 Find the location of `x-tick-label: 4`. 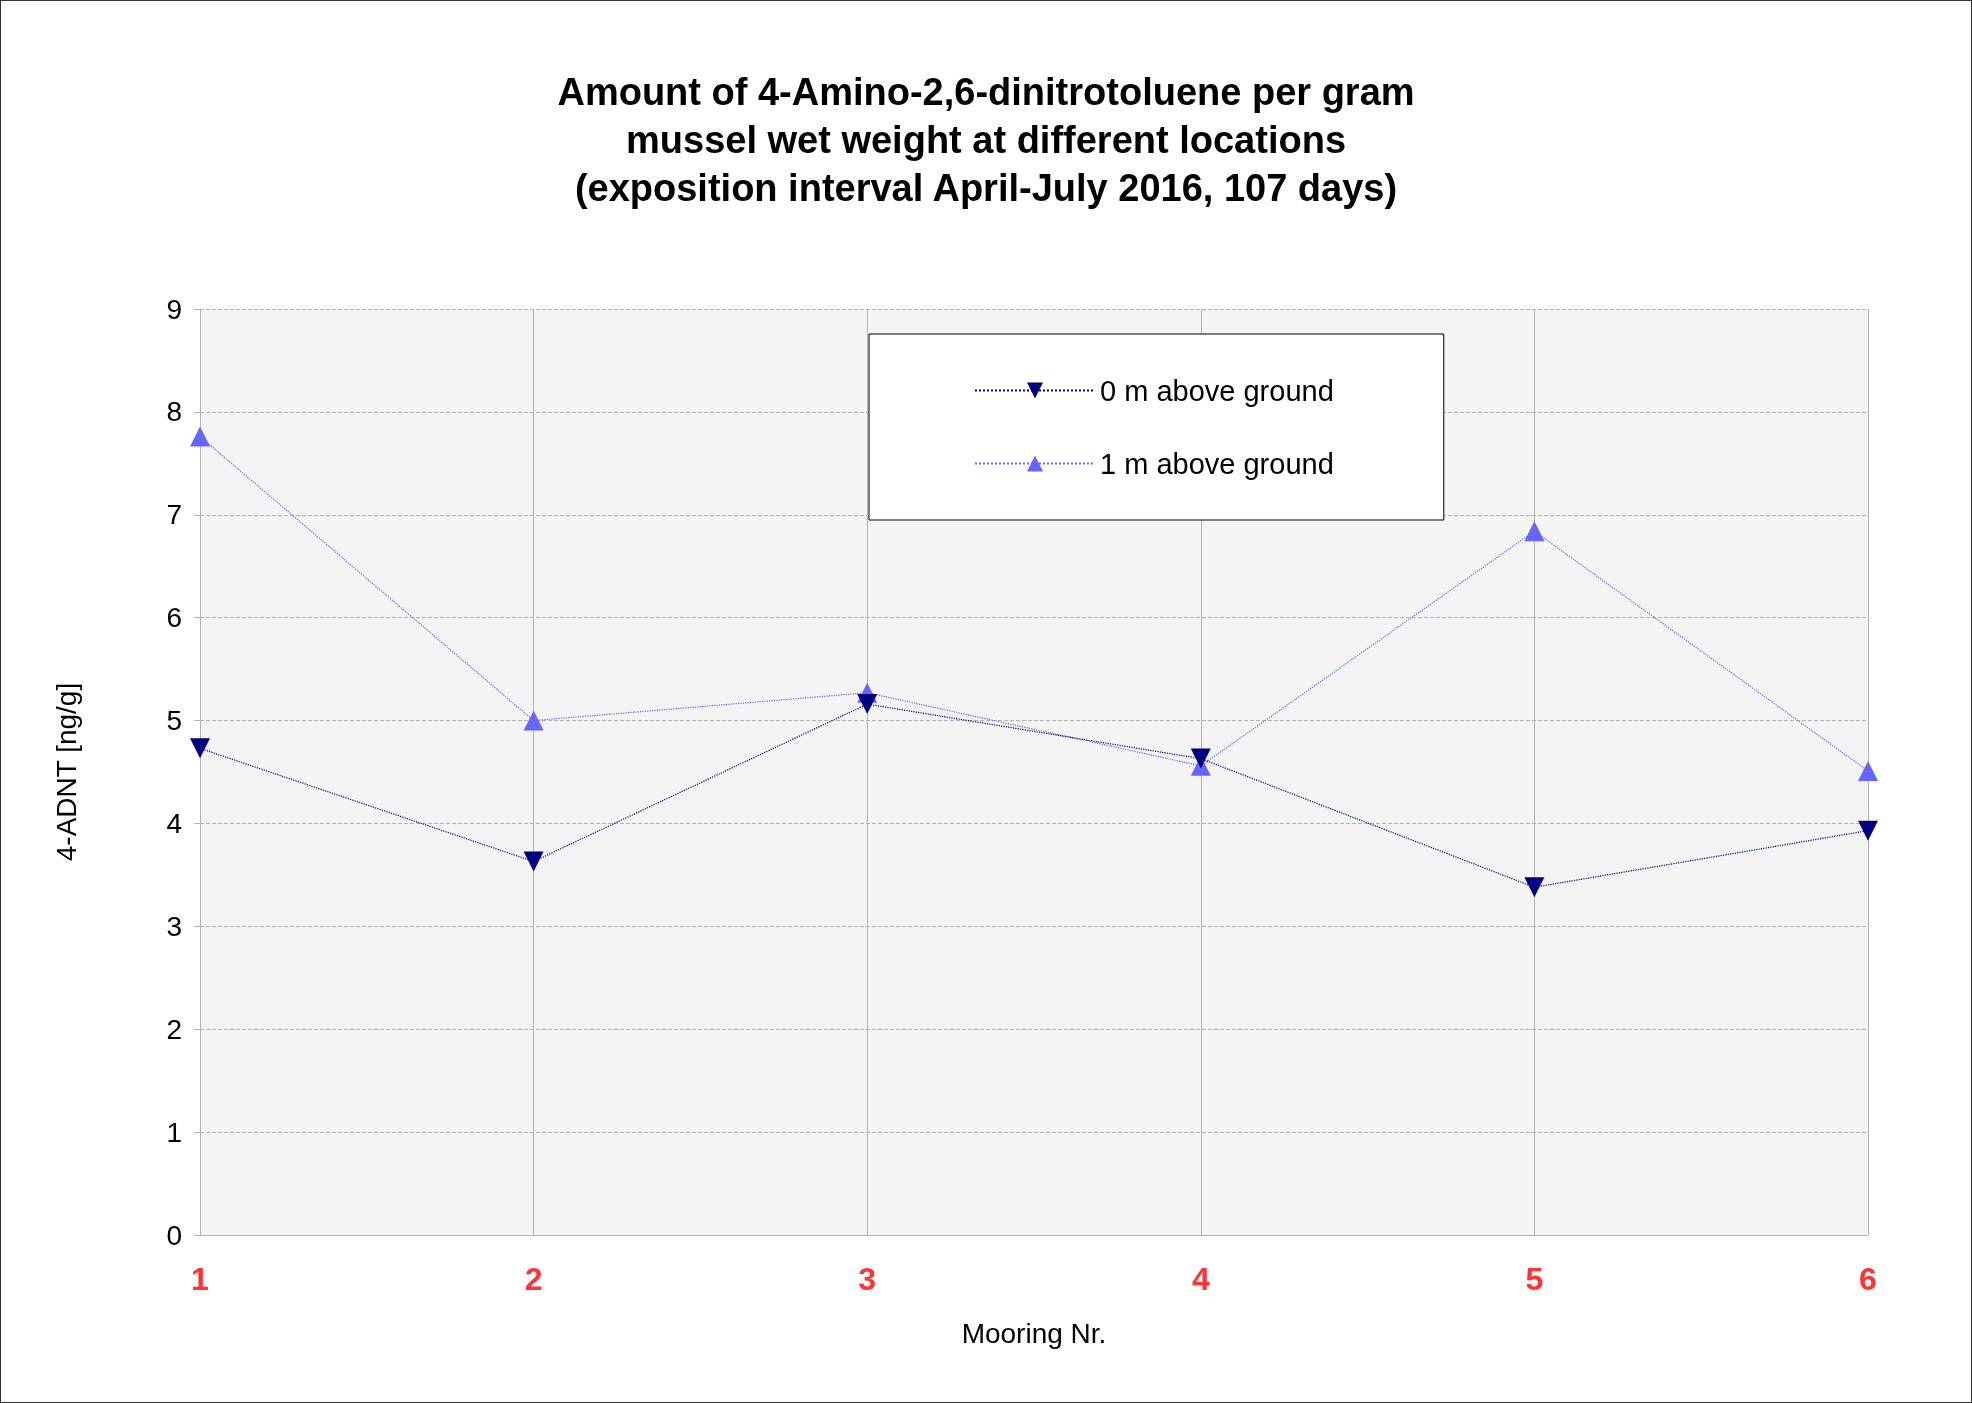

x-tick-label: 4 is located at coordinates (1200, 1279).